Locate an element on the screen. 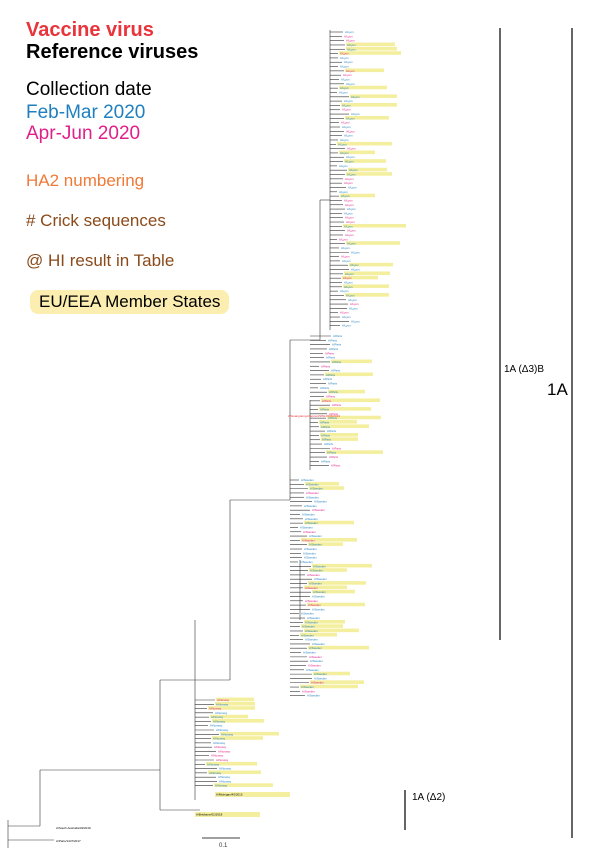 The height and width of the screenshot is (850, 601). vaccine-label: A/Guangdong-Maonan/SWL1536/2019 is located at coordinates (314, 416).